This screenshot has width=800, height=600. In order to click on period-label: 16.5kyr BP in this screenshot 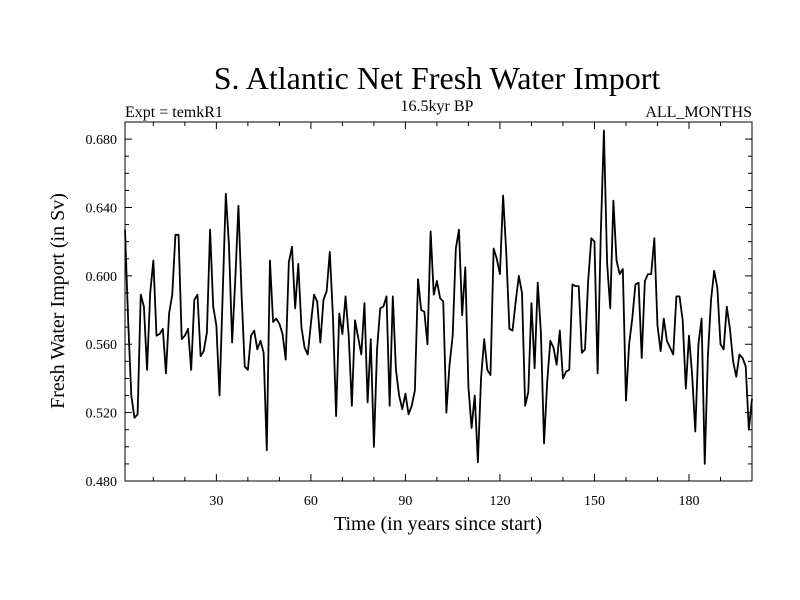, I will do `click(437, 106)`.